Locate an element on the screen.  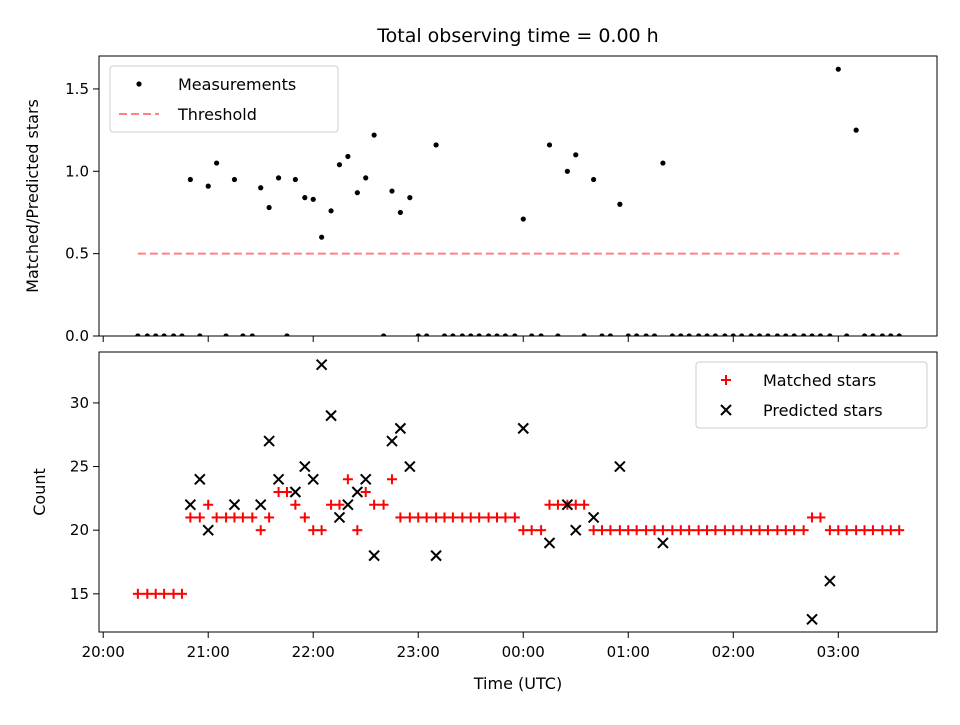
top-legend-frame is located at coordinates (224, 99).